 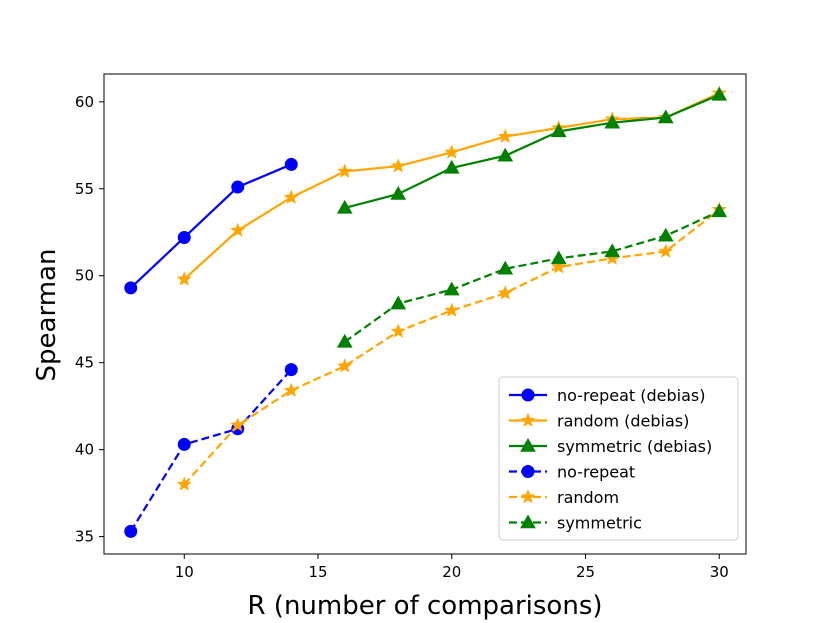 What do you see at coordinates (89, 319) in the screenshot?
I see `y-axis: 35 40 45 50 55 60` at bounding box center [89, 319].